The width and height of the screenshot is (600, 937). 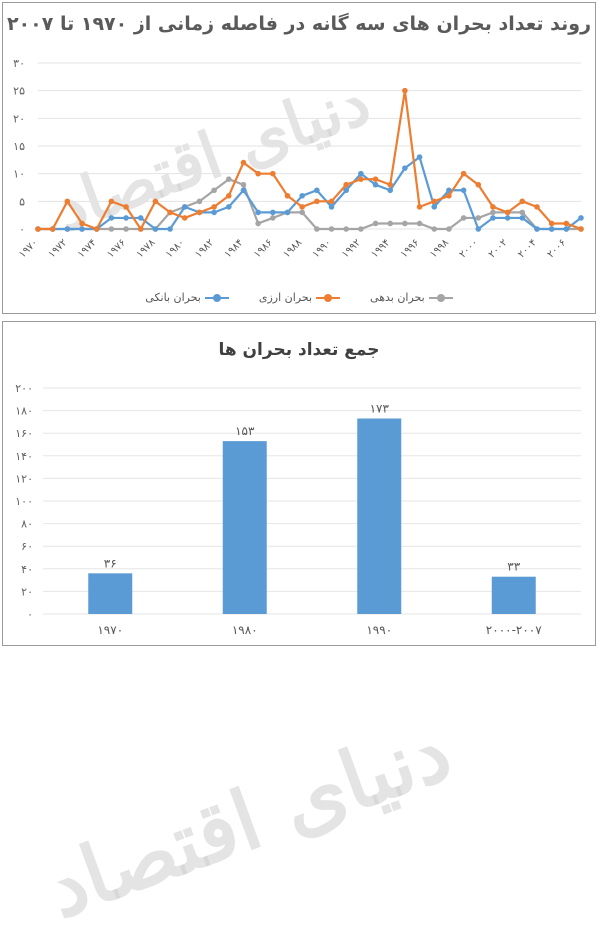 What do you see at coordinates (513, 567) in the screenshot?
I see `bar-value-label: ۳۳` at bounding box center [513, 567].